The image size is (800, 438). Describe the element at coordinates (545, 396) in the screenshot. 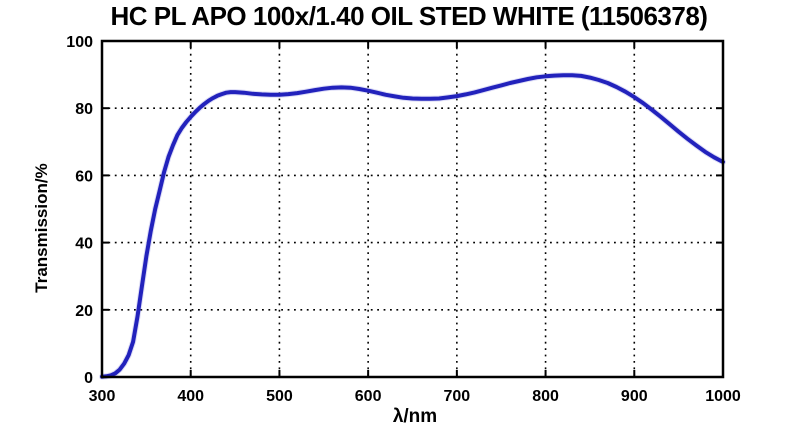

I see `x-tick-label: 800` at that location.